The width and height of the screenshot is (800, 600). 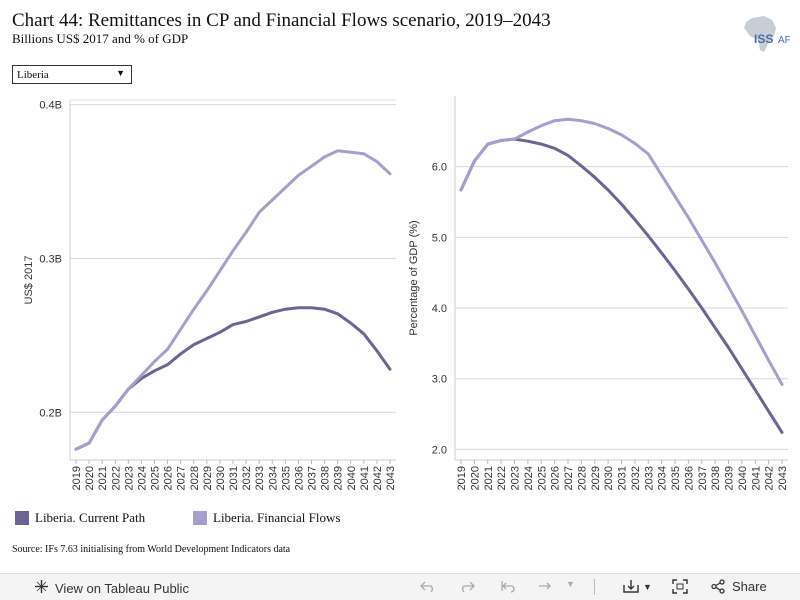 What do you see at coordinates (631, 586) in the screenshot?
I see `download-icon` at bounding box center [631, 586].